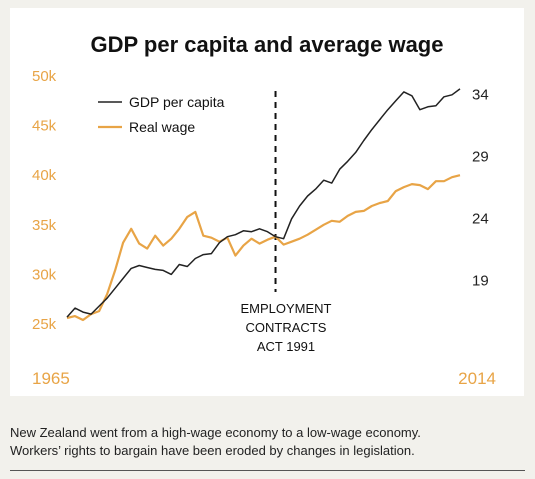  What do you see at coordinates (44, 200) in the screenshot?
I see `left-axis-ticks: 25k 30k 35k 40k 45k 50k` at bounding box center [44, 200].